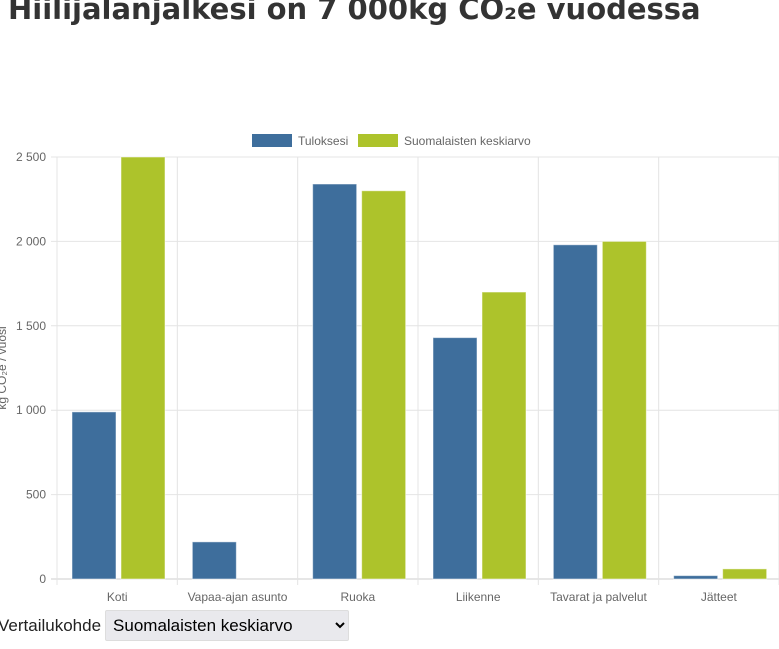  What do you see at coordinates (467, 141) in the screenshot?
I see `legend-label: Suomalaisten keskiarvo` at bounding box center [467, 141].